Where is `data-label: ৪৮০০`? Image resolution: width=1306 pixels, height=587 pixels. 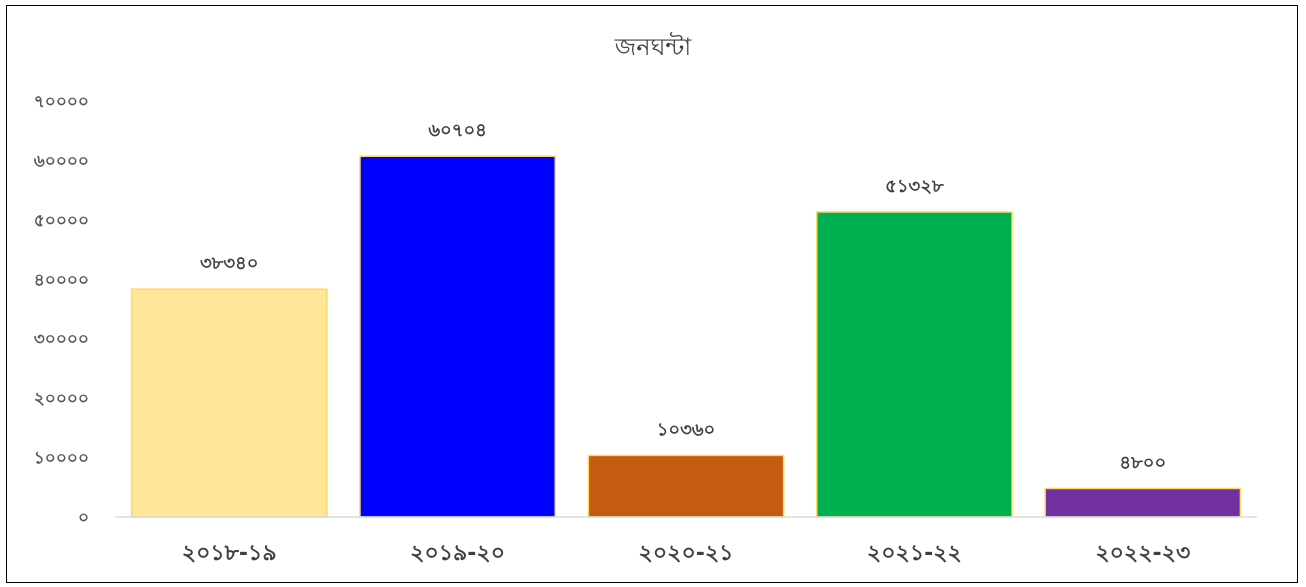 data-label: ৪৮০০ is located at coordinates (1142, 462).